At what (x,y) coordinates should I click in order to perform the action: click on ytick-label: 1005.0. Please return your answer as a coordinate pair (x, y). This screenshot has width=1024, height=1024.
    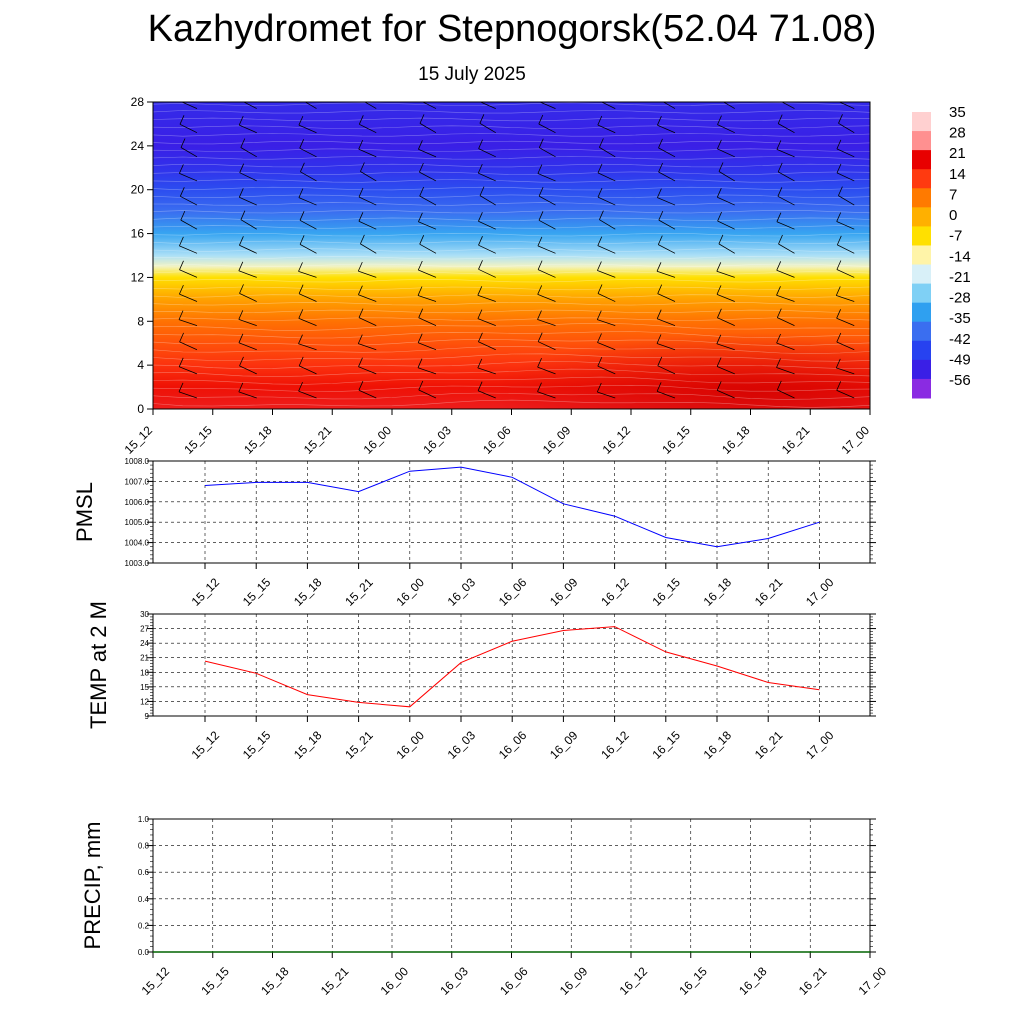
    Looking at the image, I should click on (137, 522).